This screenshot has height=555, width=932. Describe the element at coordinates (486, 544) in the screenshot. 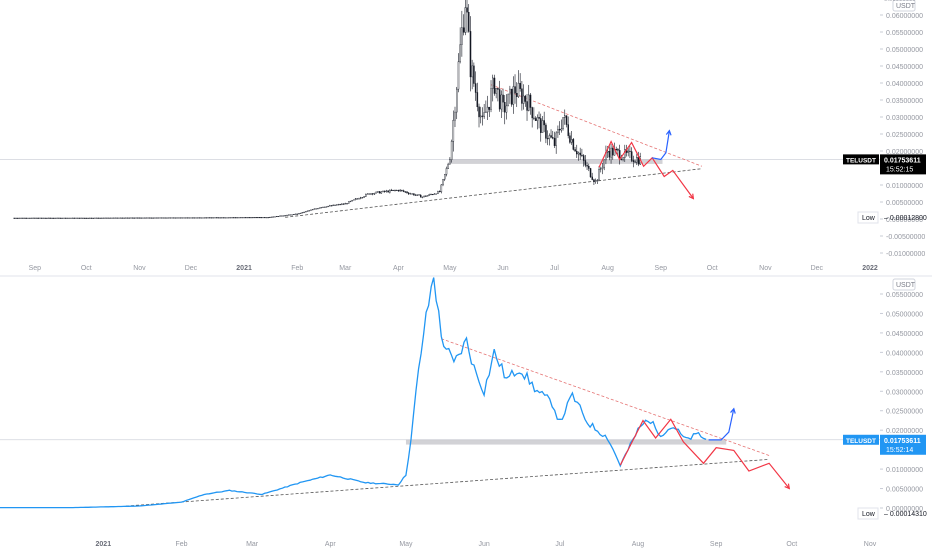

I see `bottom-chart-time-axis: 2021 Feb Mar Apr May Jun Jul Aug Sep Oct Nov` at that location.